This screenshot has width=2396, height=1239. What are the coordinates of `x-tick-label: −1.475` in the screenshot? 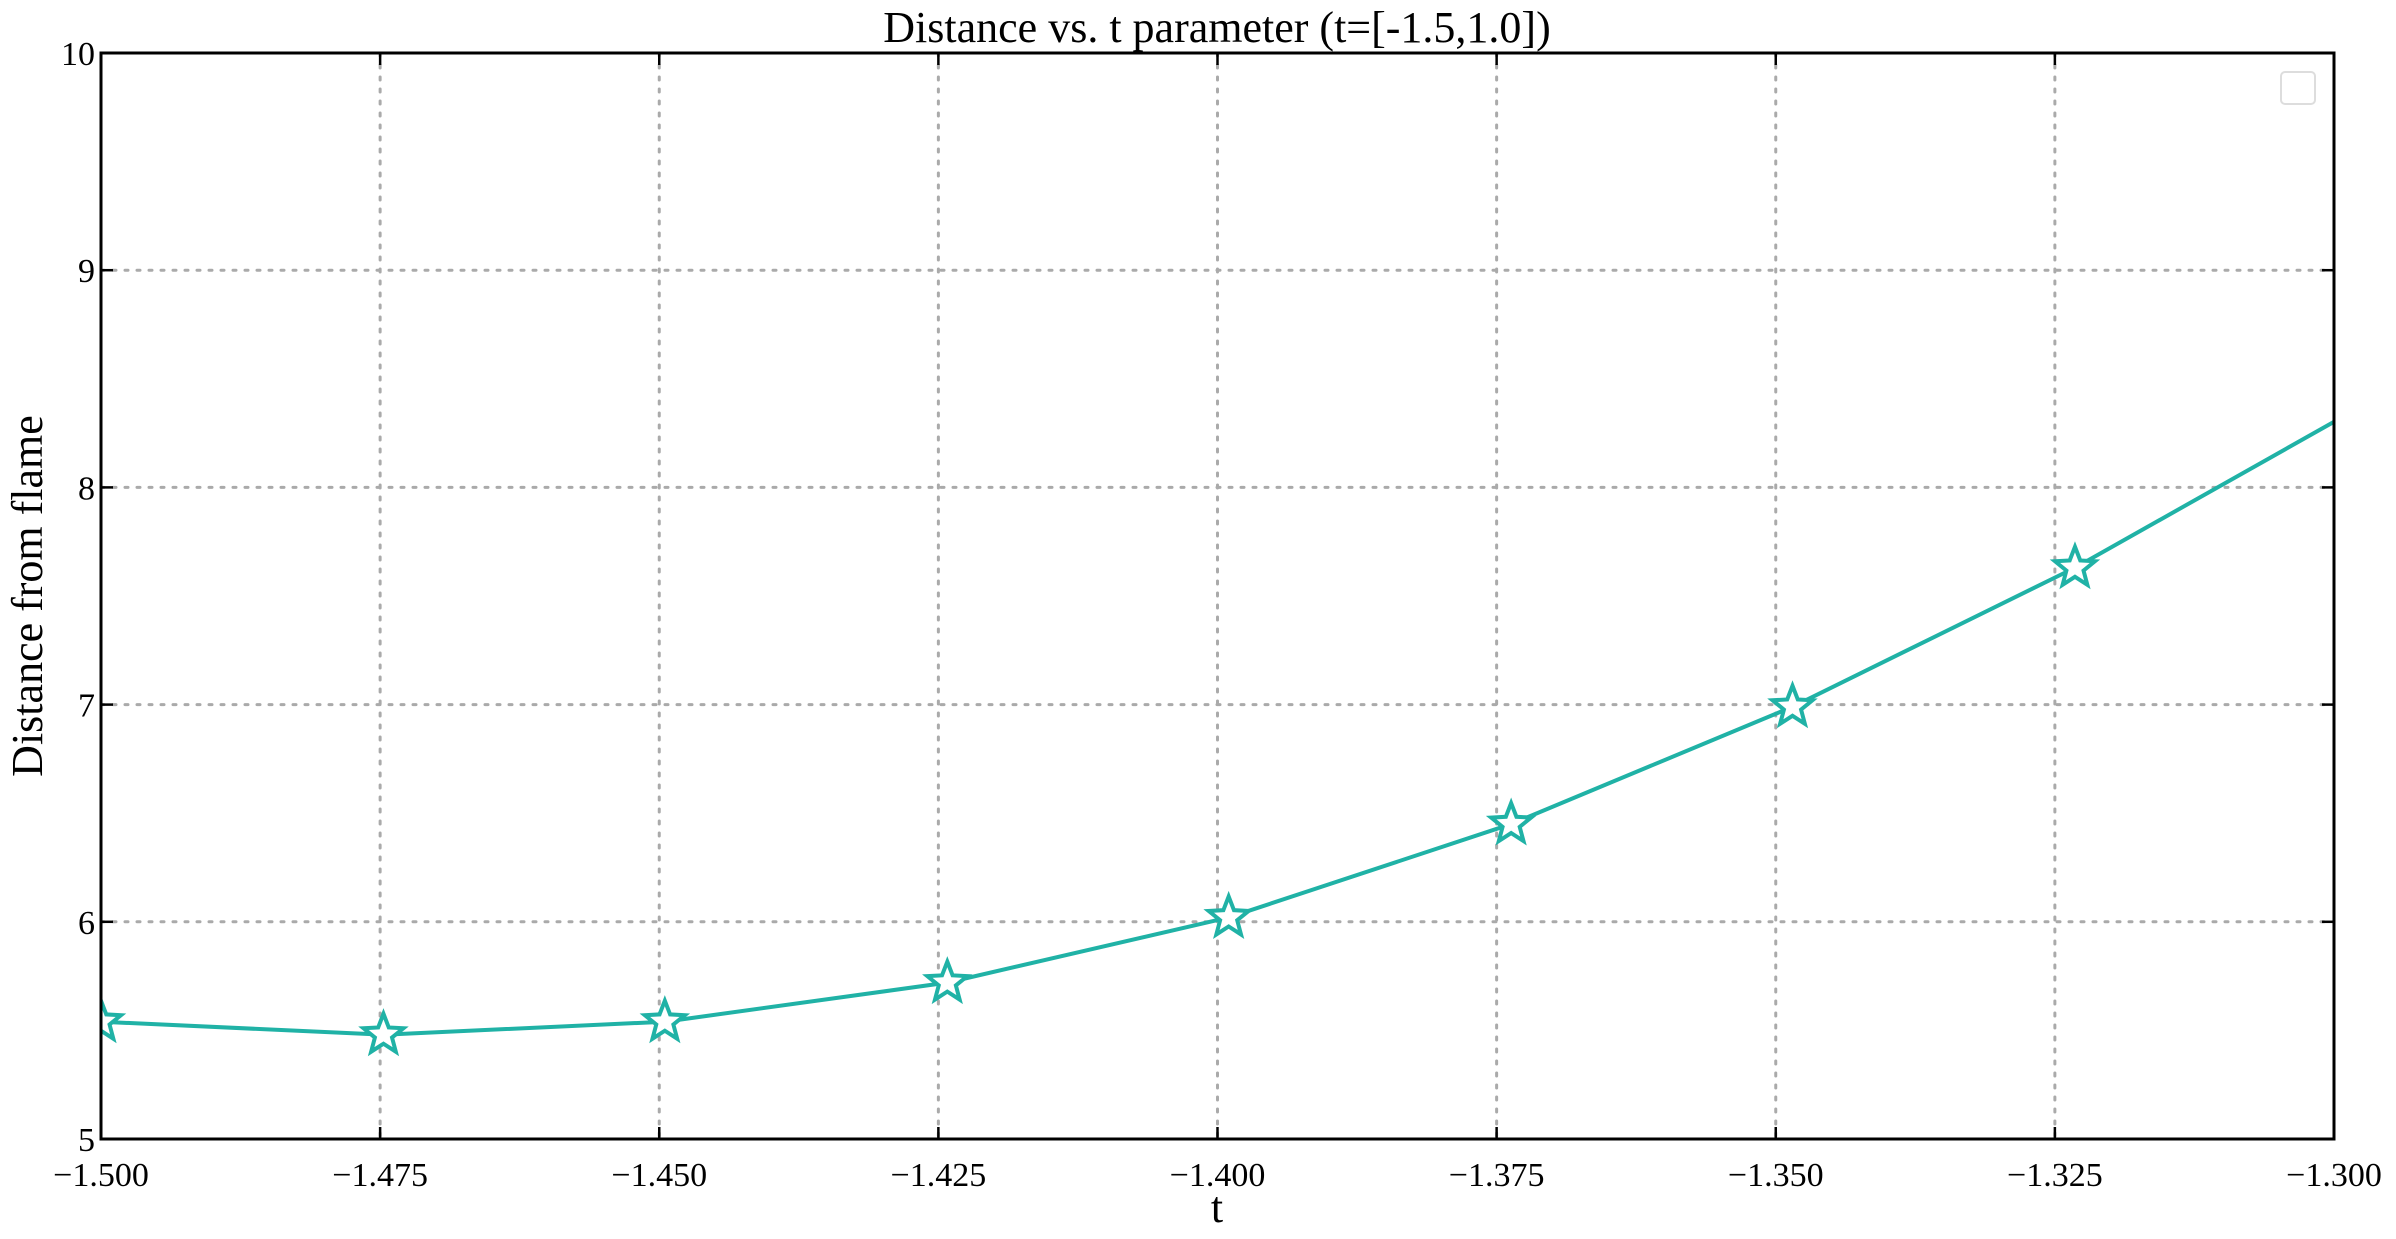 It's located at (380, 1175).